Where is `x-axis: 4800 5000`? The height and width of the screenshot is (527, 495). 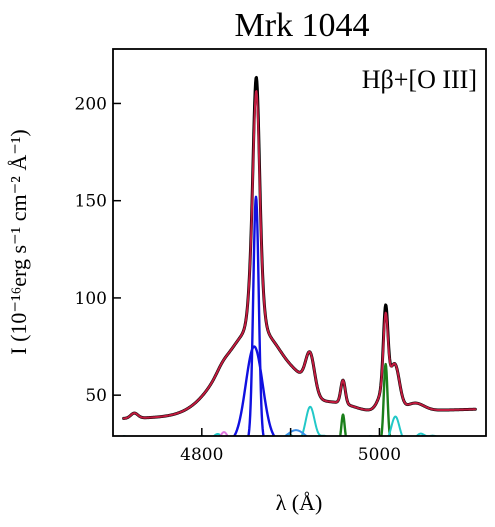
x-axis: 4800 5000 is located at coordinates (290, 446).